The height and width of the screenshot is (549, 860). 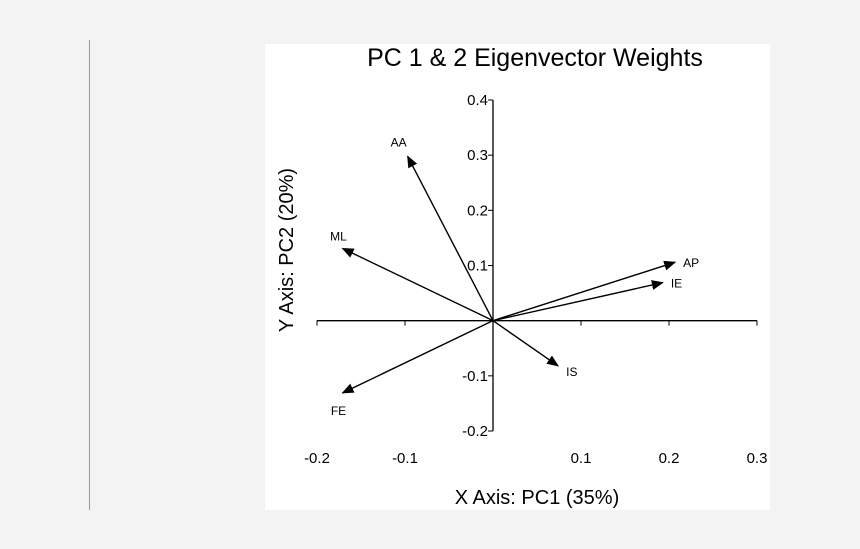 I want to click on y-tick-label: -0.1, so click(x=475, y=376).